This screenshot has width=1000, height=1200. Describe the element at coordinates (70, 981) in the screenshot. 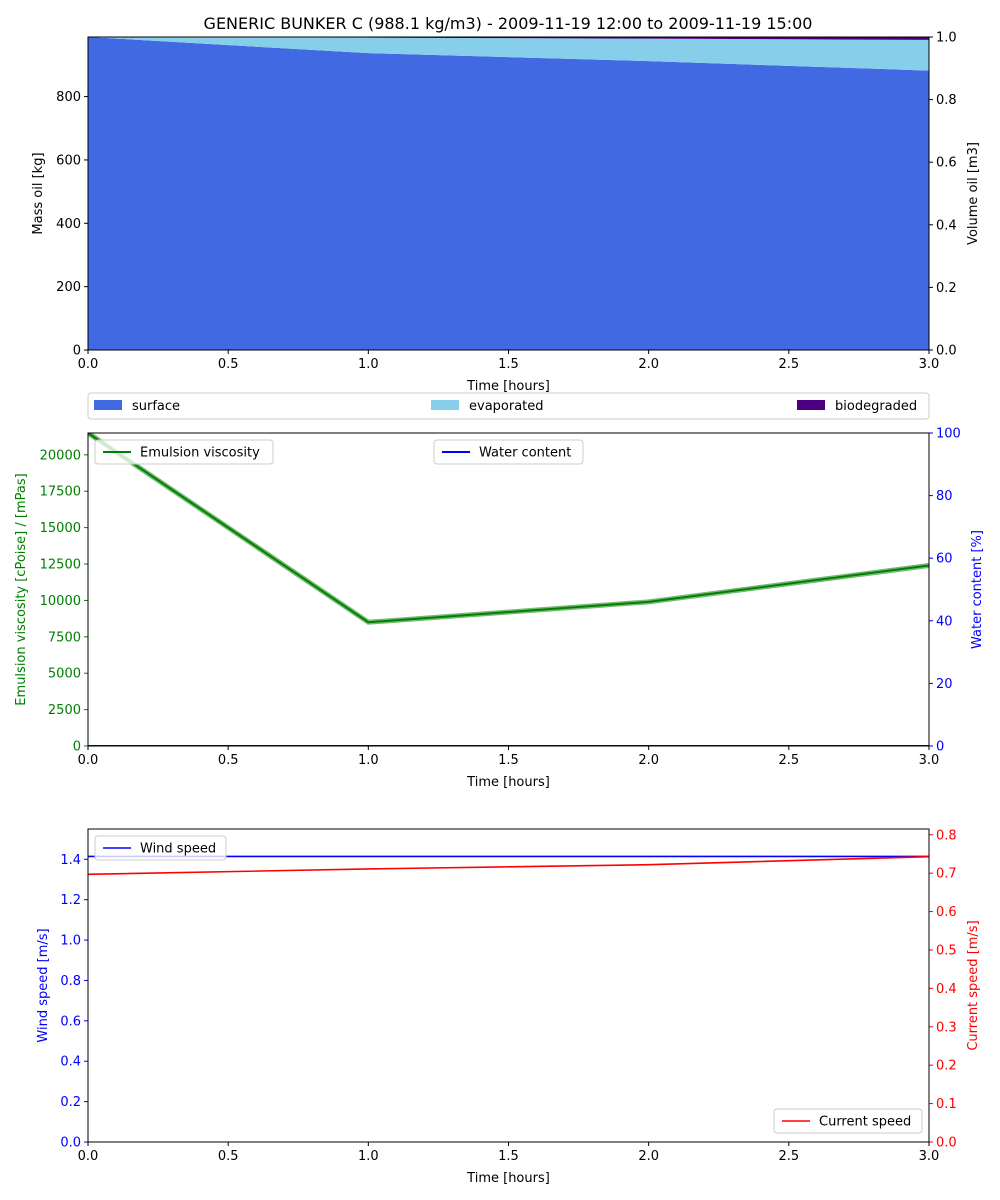

I see `y-tick-label: 0.8` at that location.